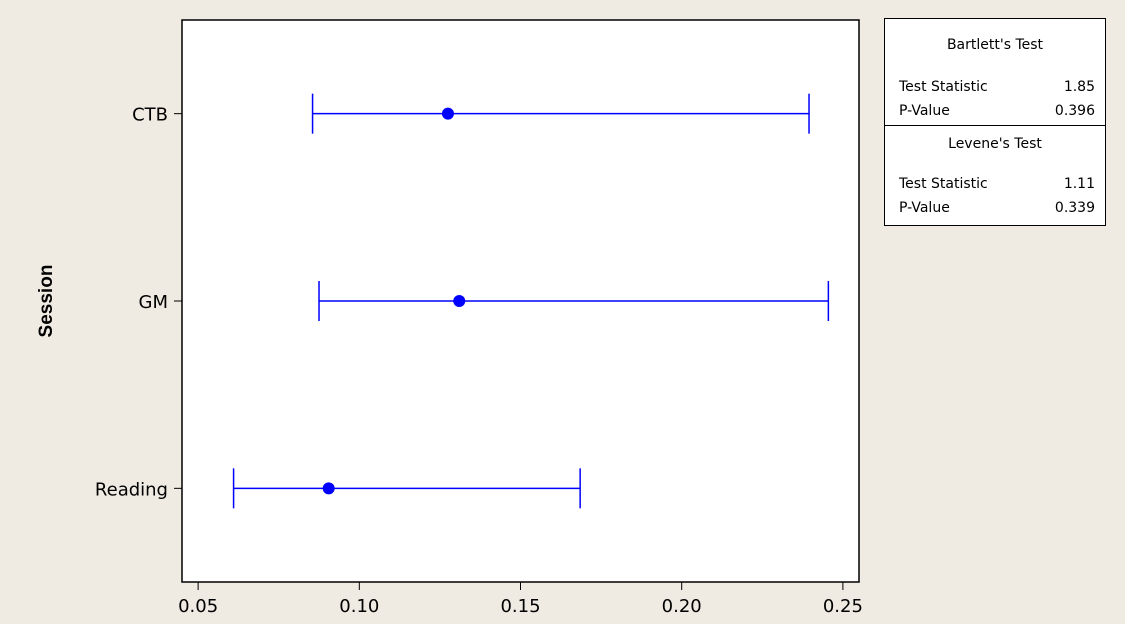  What do you see at coordinates (843, 606) in the screenshot?
I see `x-tick-label: 0.25` at bounding box center [843, 606].